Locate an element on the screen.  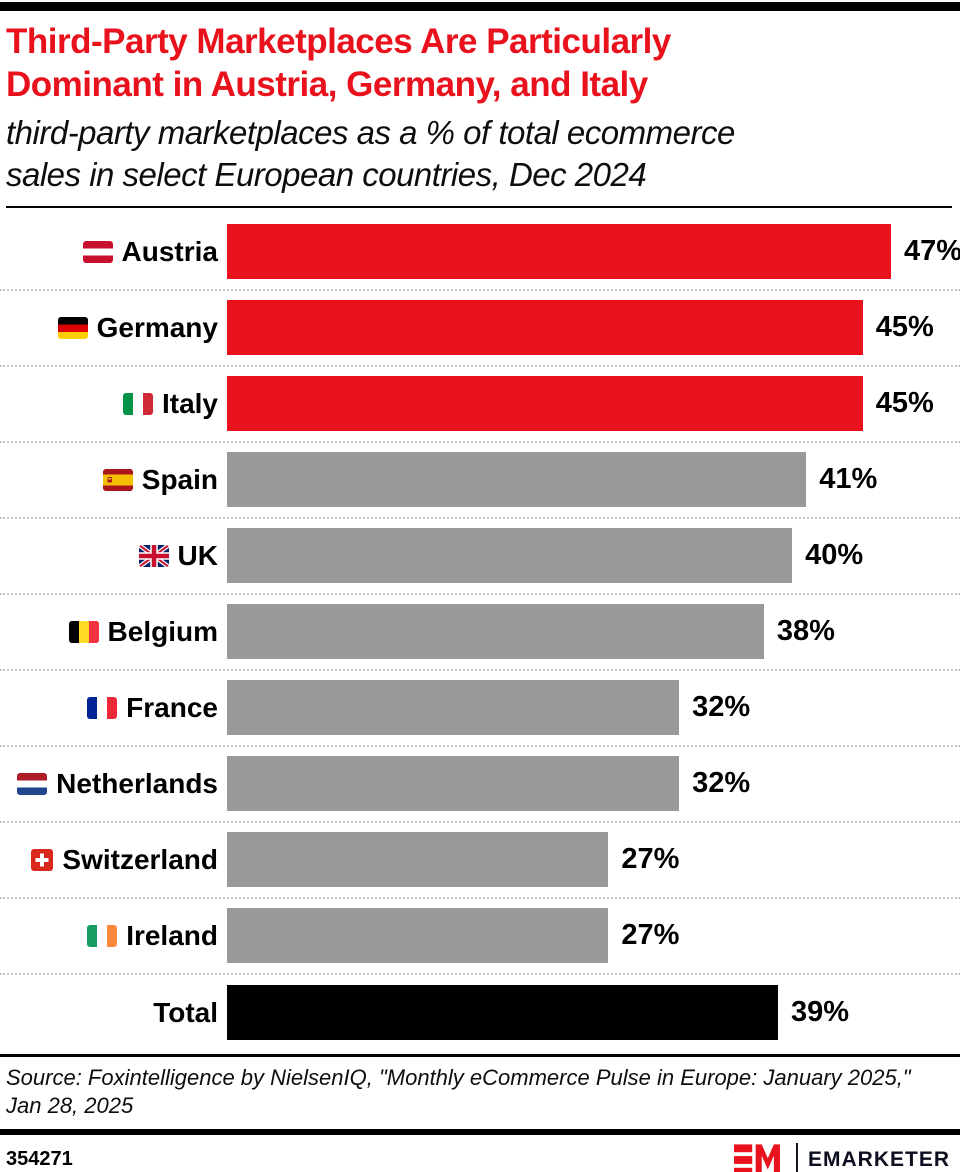
chart-row: Germany 45% is located at coordinates (480, 329).